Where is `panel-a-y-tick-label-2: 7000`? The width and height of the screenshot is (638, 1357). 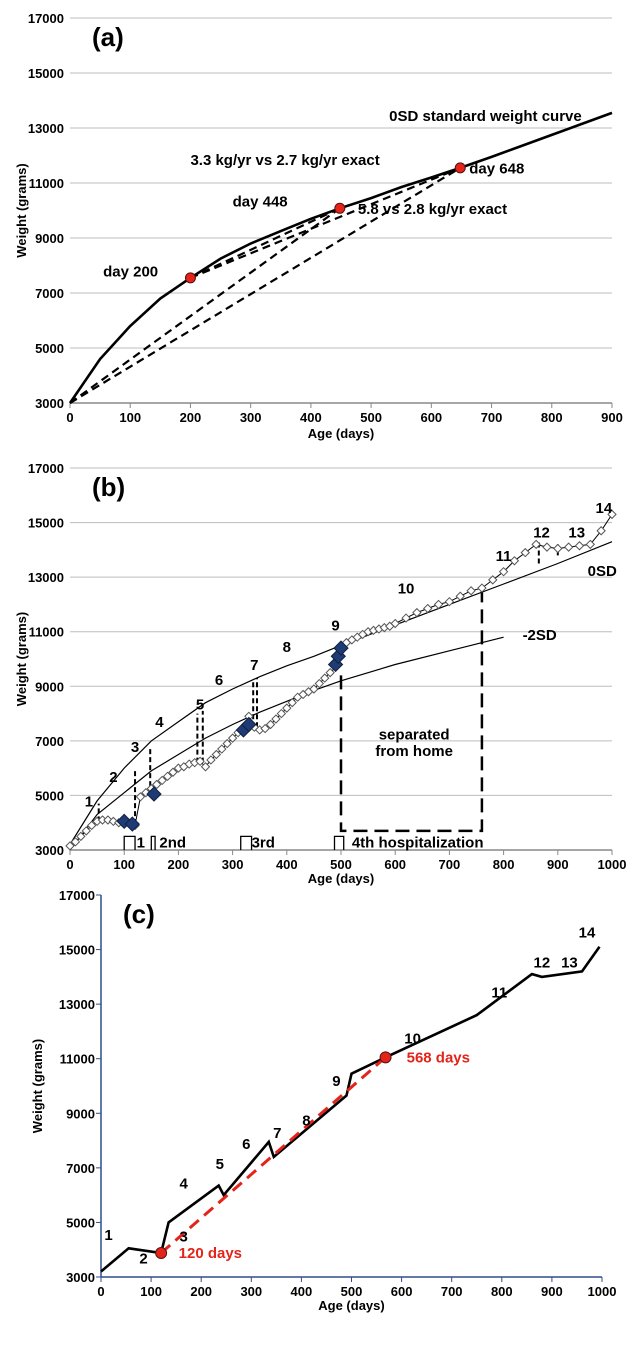
panel-a-y-tick-label-2: 7000 is located at coordinates (49, 293).